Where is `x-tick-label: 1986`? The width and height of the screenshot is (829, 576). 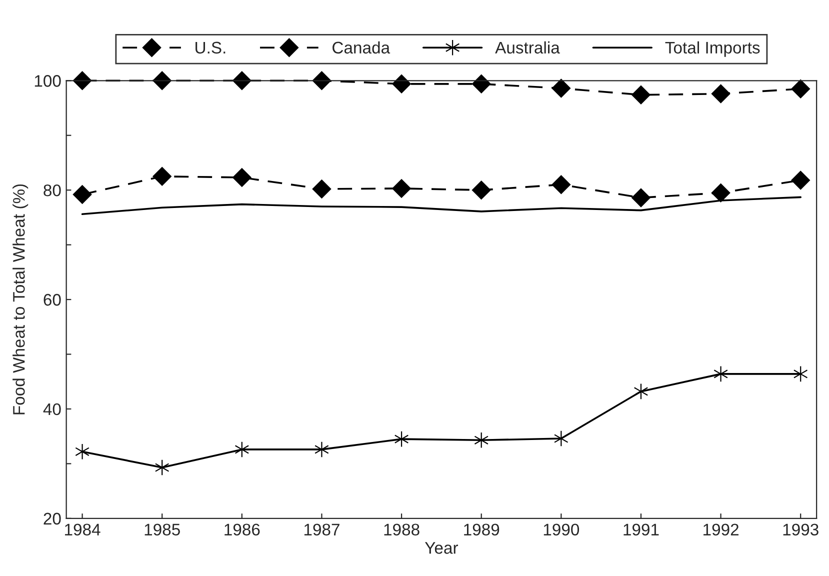
x-tick-label: 1986 is located at coordinates (242, 530).